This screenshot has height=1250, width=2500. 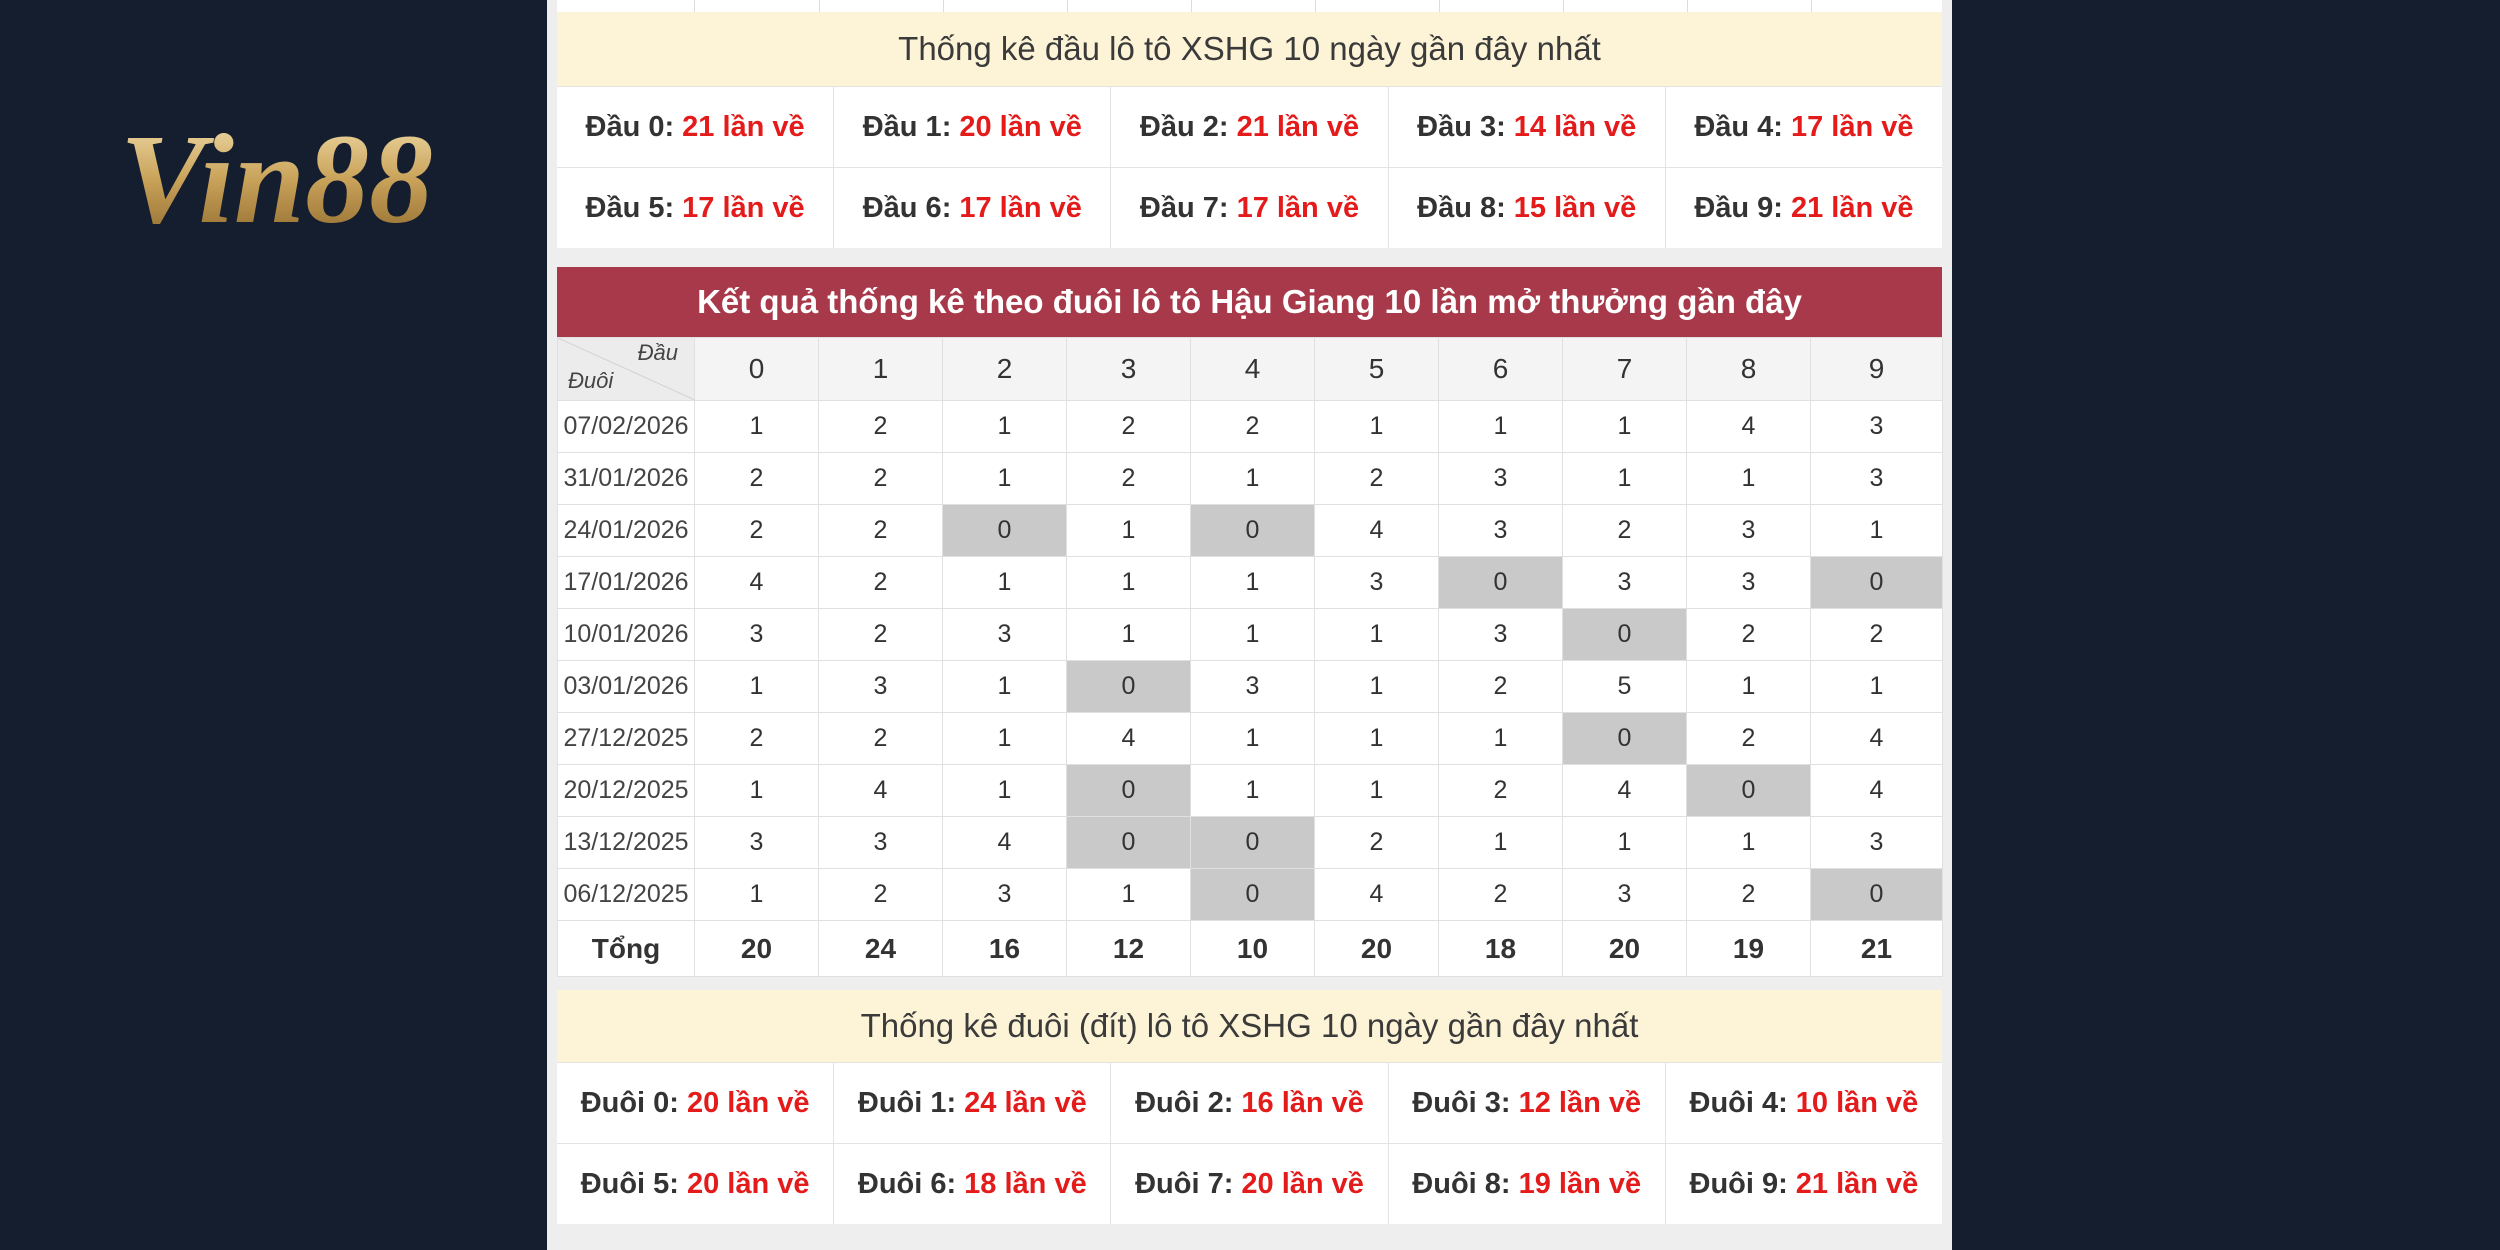 What do you see at coordinates (1738, 126) in the screenshot?
I see `stat-label: Đầu 4:` at bounding box center [1738, 126].